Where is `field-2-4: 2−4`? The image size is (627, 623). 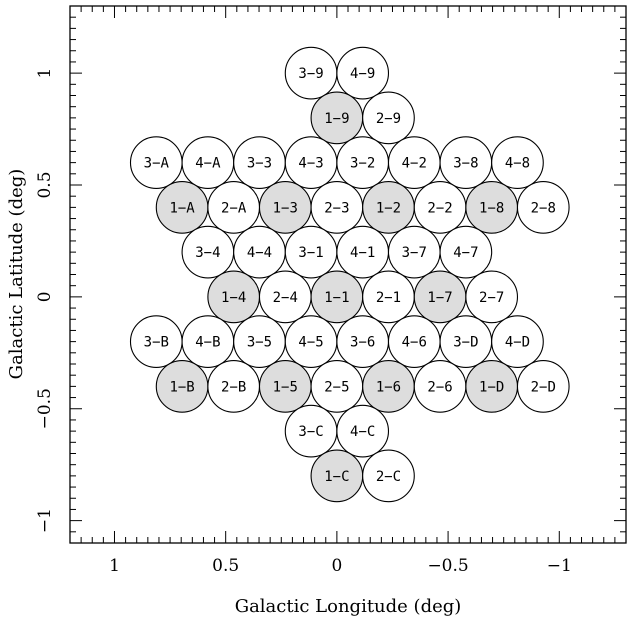 field-2-4: 2−4 is located at coordinates (285, 297).